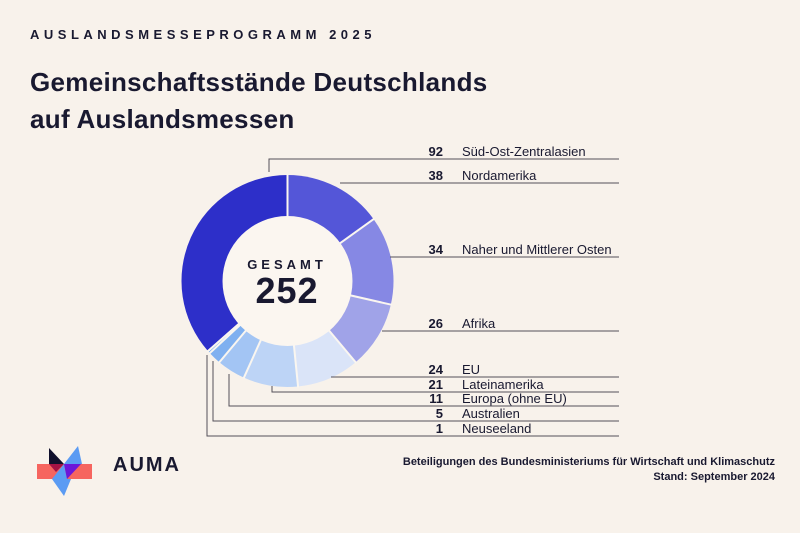 This screenshot has width=800, height=533. I want to click on donut-center-label: GESAMT 252, so click(287, 284).